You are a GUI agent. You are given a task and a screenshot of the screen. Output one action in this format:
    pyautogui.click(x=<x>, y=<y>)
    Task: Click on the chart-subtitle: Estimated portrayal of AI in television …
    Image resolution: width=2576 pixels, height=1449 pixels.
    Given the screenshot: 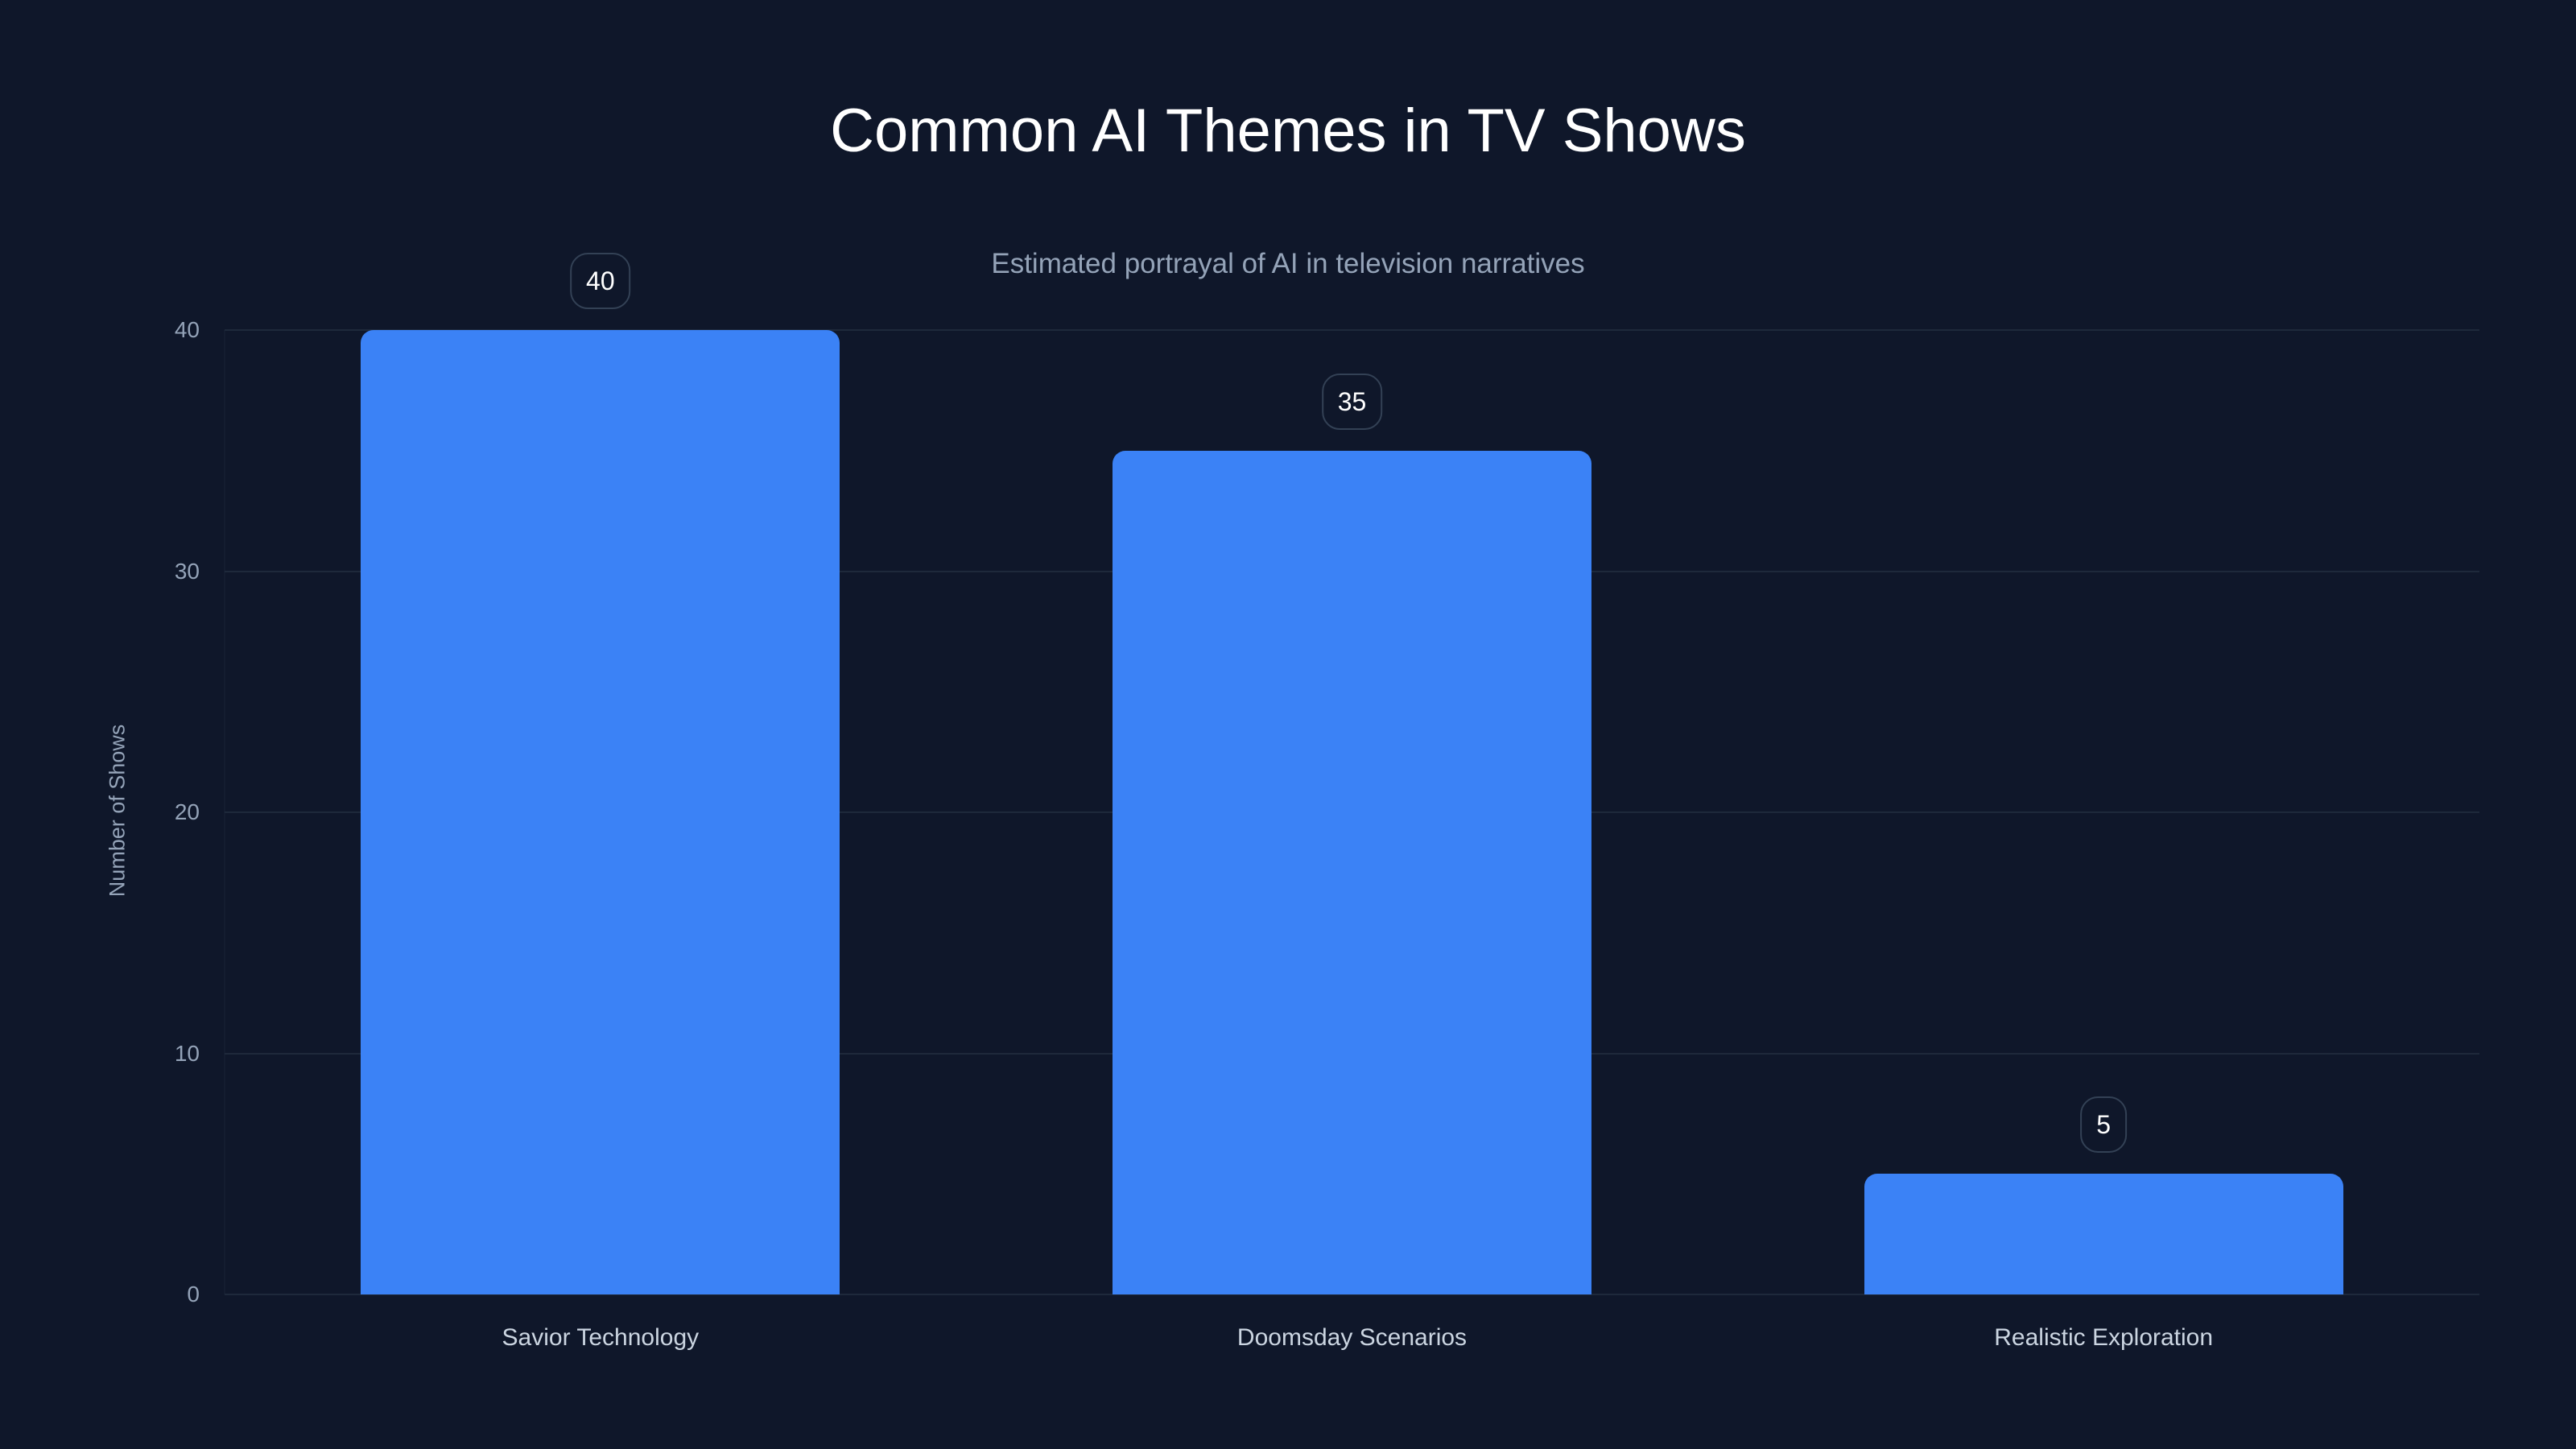 What is the action you would take?
    pyautogui.click(x=1288, y=263)
    